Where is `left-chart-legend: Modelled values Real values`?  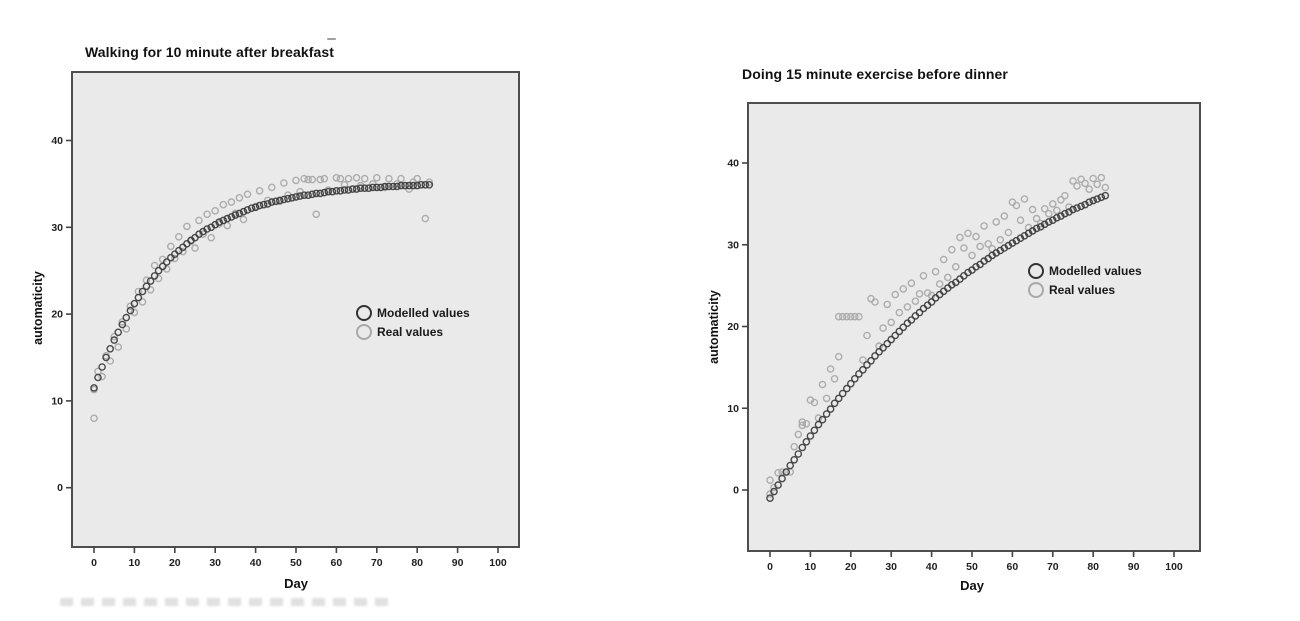 left-chart-legend: Modelled values Real values is located at coordinates (413, 322).